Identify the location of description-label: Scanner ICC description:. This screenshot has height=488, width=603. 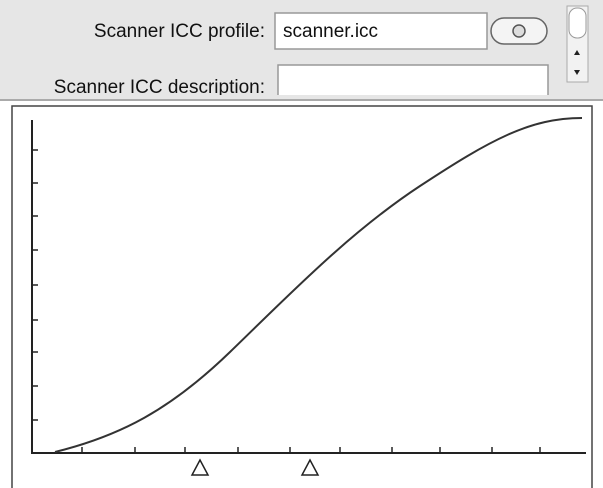
(159, 87).